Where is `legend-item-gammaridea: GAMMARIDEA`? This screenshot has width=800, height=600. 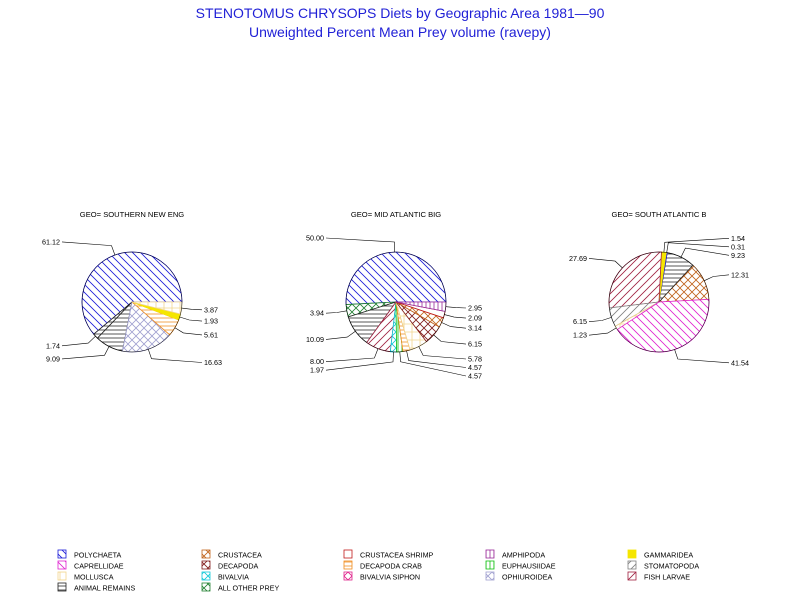
legend-item-gammaridea: GAMMARIDEA is located at coordinates (660, 554).